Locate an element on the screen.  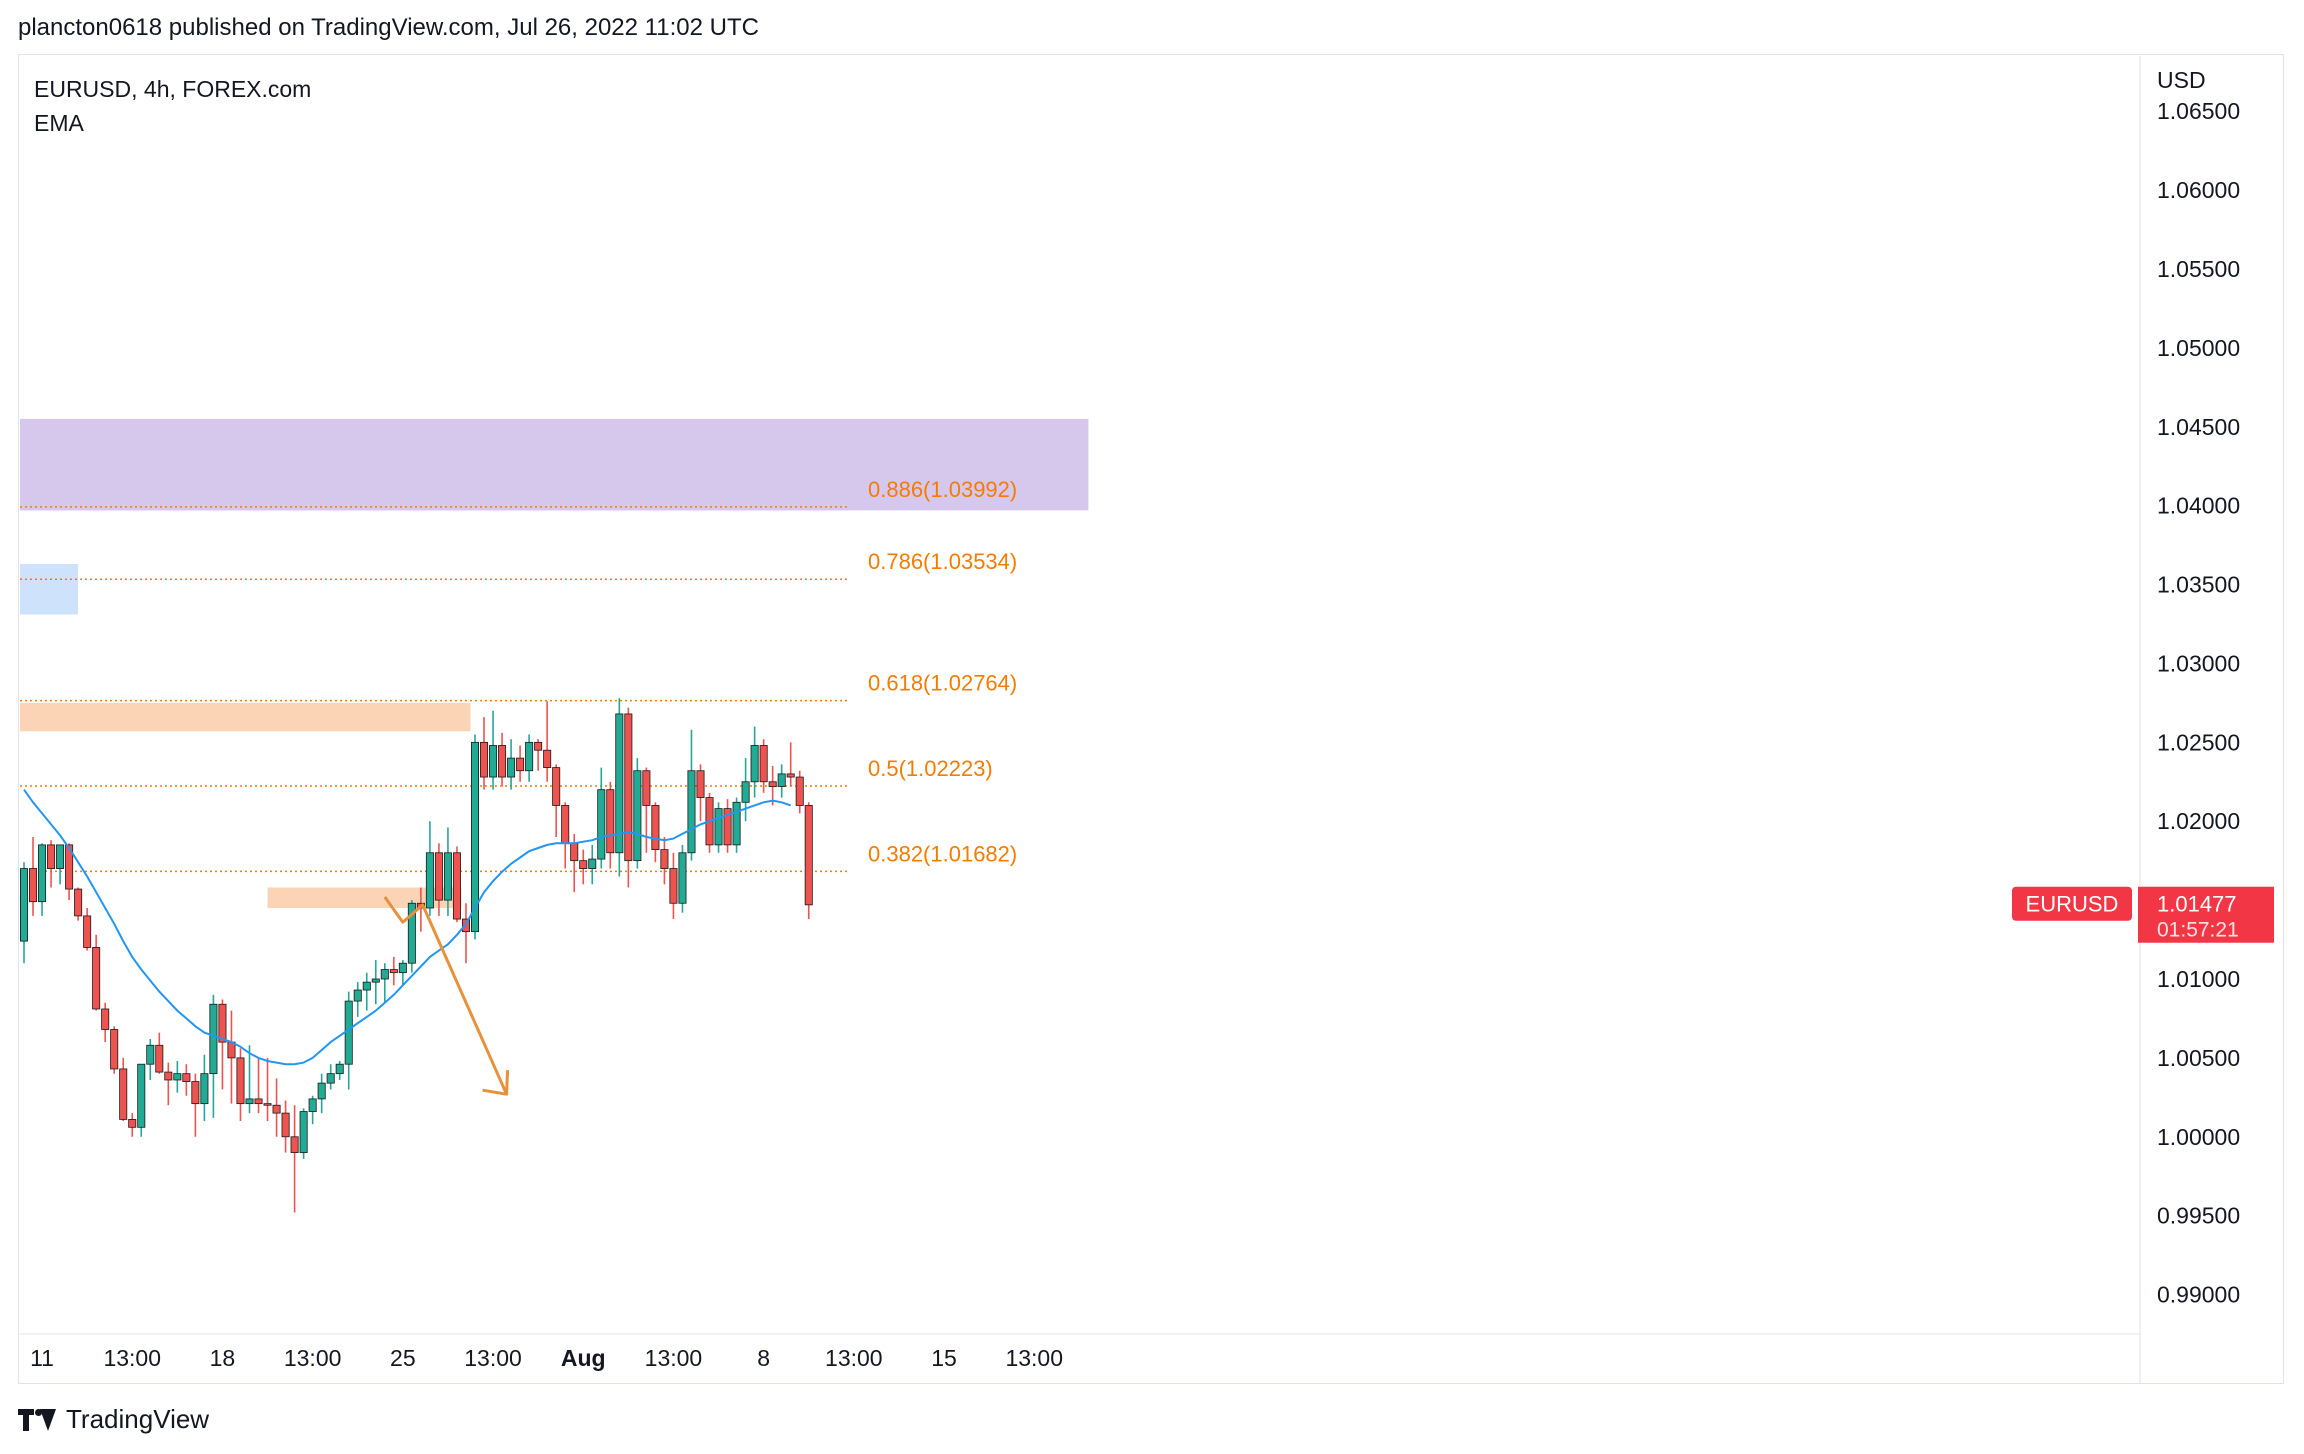
time-tick-3: 13:00 is located at coordinates (313, 1358).